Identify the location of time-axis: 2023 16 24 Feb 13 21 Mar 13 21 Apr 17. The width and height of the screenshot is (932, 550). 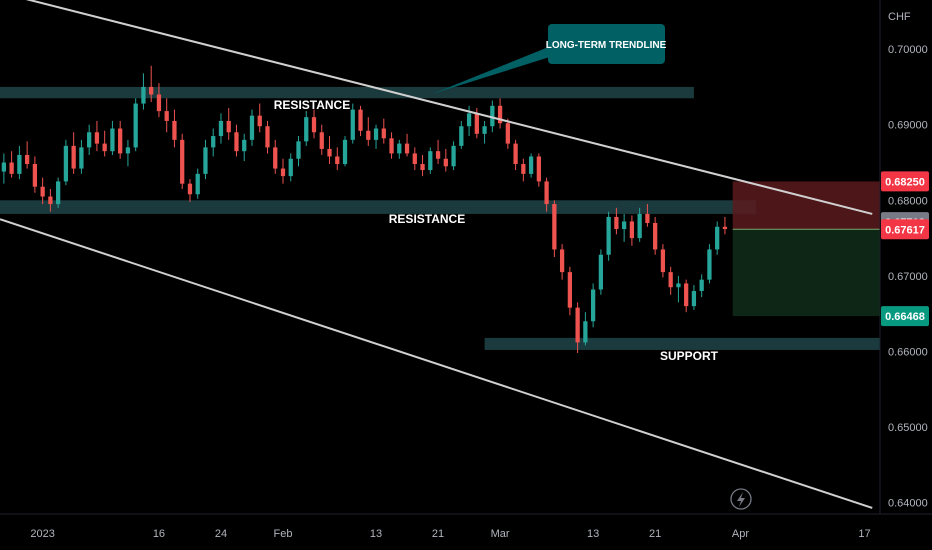
(466, 526).